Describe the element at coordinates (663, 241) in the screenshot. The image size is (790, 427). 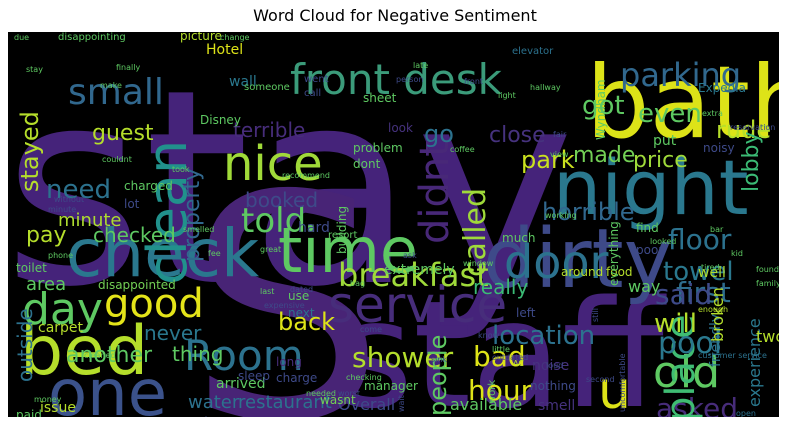
I see `word-148: looked` at that location.